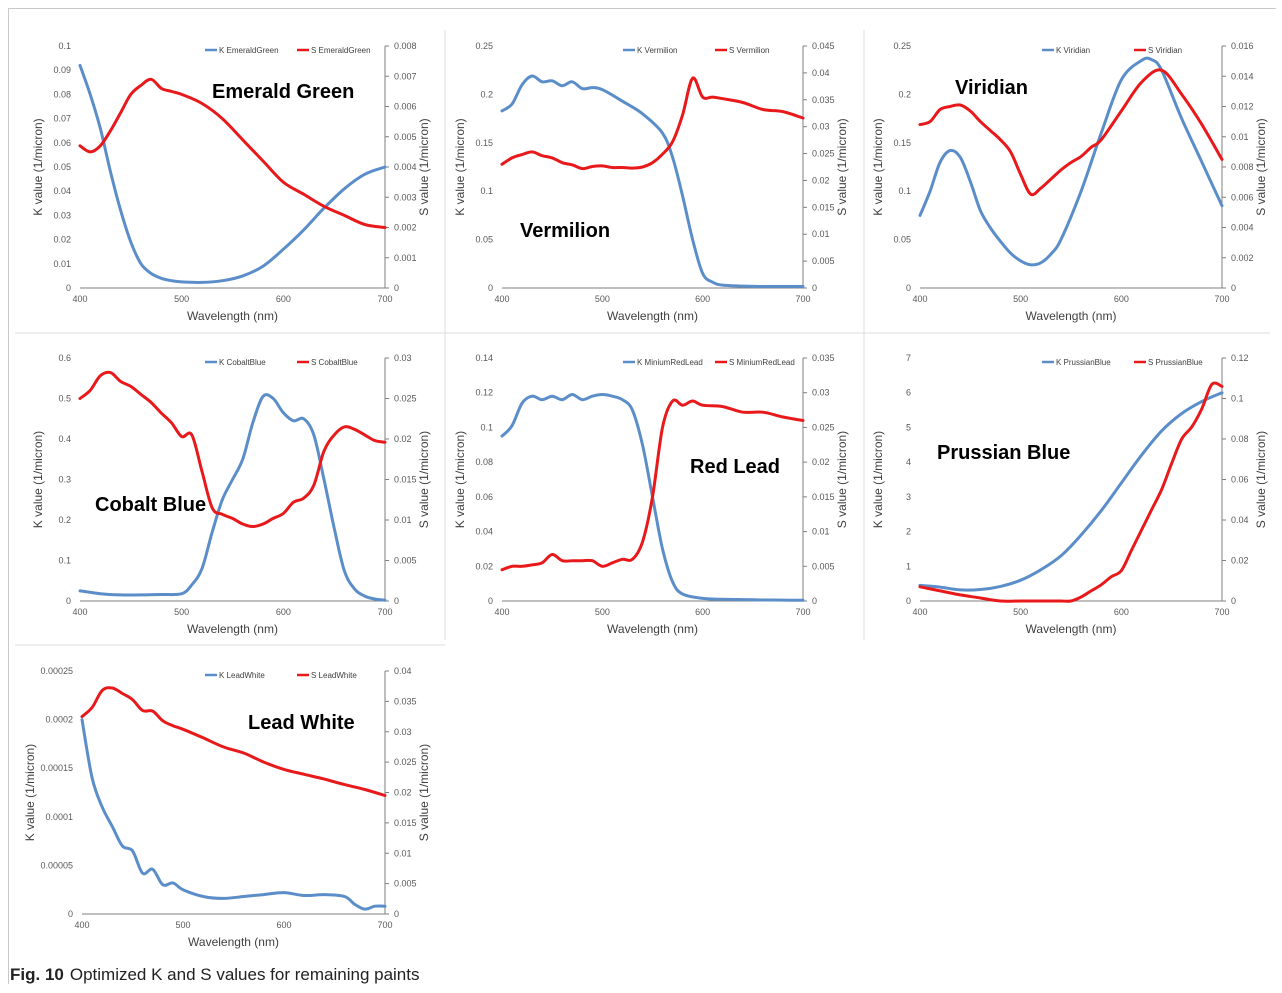 The height and width of the screenshot is (993, 1282). Describe the element at coordinates (62, 70) in the screenshot. I see `y-tick-label: 0.09` at that location.